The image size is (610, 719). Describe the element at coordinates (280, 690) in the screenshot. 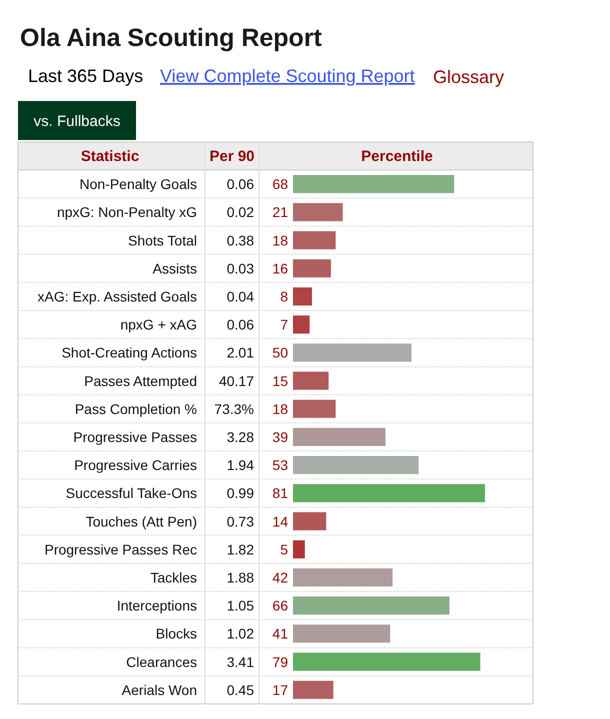

I see `data-label: 17` at that location.